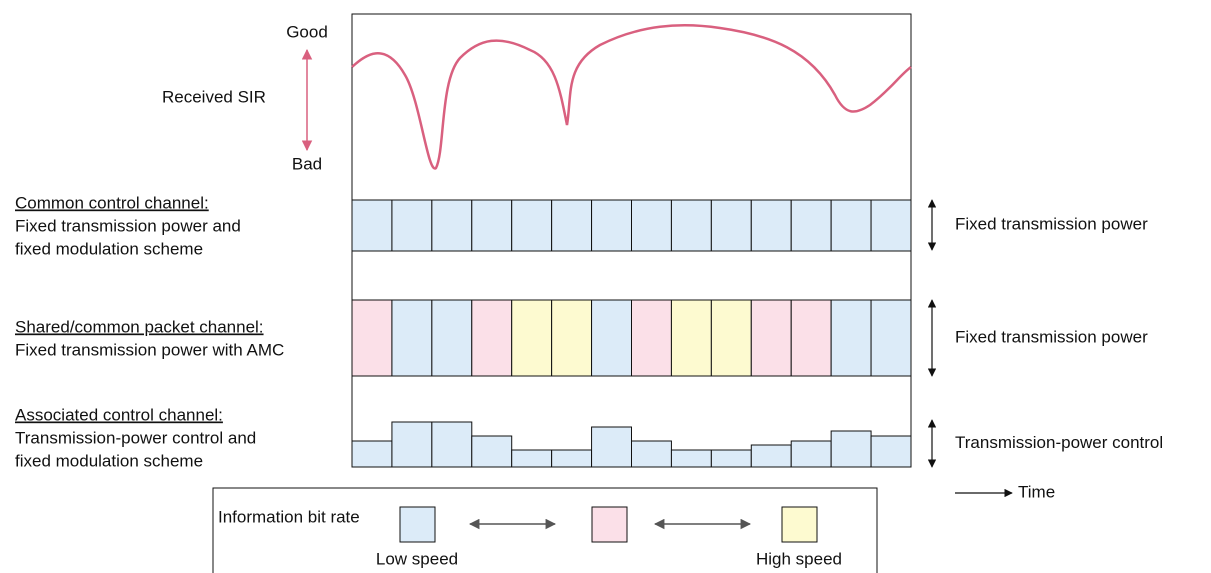 This screenshot has width=1211, height=573. What do you see at coordinates (139, 326) in the screenshot?
I see `channel-title: Shared/common packet channel:` at bounding box center [139, 326].